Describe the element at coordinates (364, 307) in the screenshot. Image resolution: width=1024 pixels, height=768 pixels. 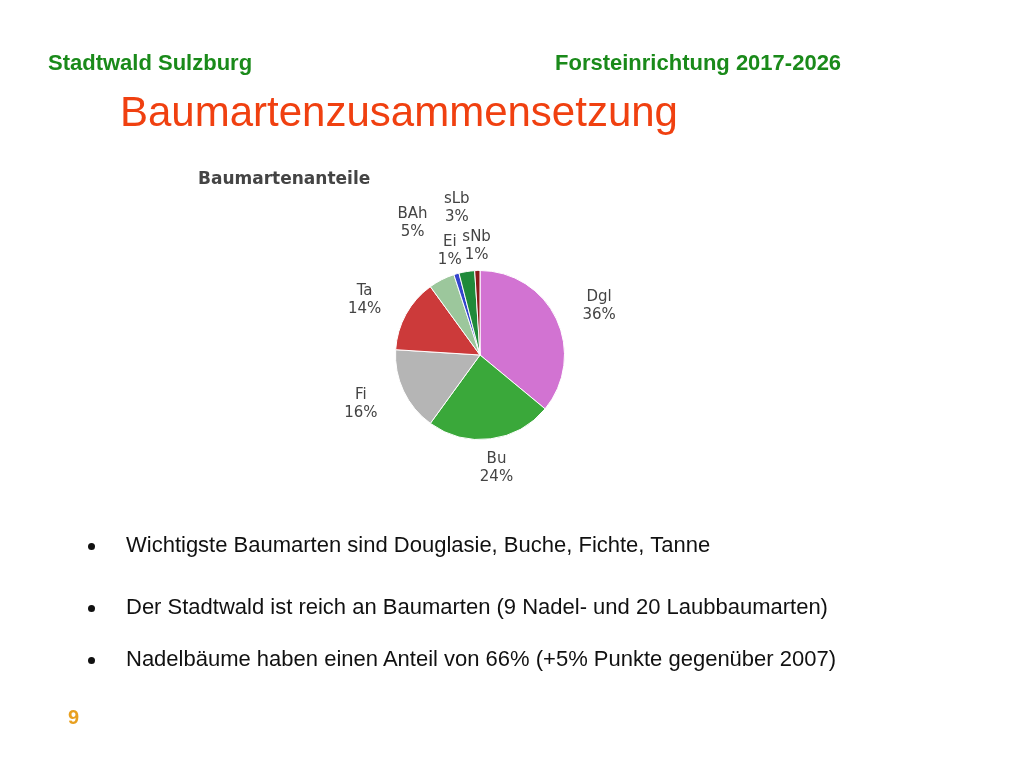
I see `data-label: 14%` at that location.